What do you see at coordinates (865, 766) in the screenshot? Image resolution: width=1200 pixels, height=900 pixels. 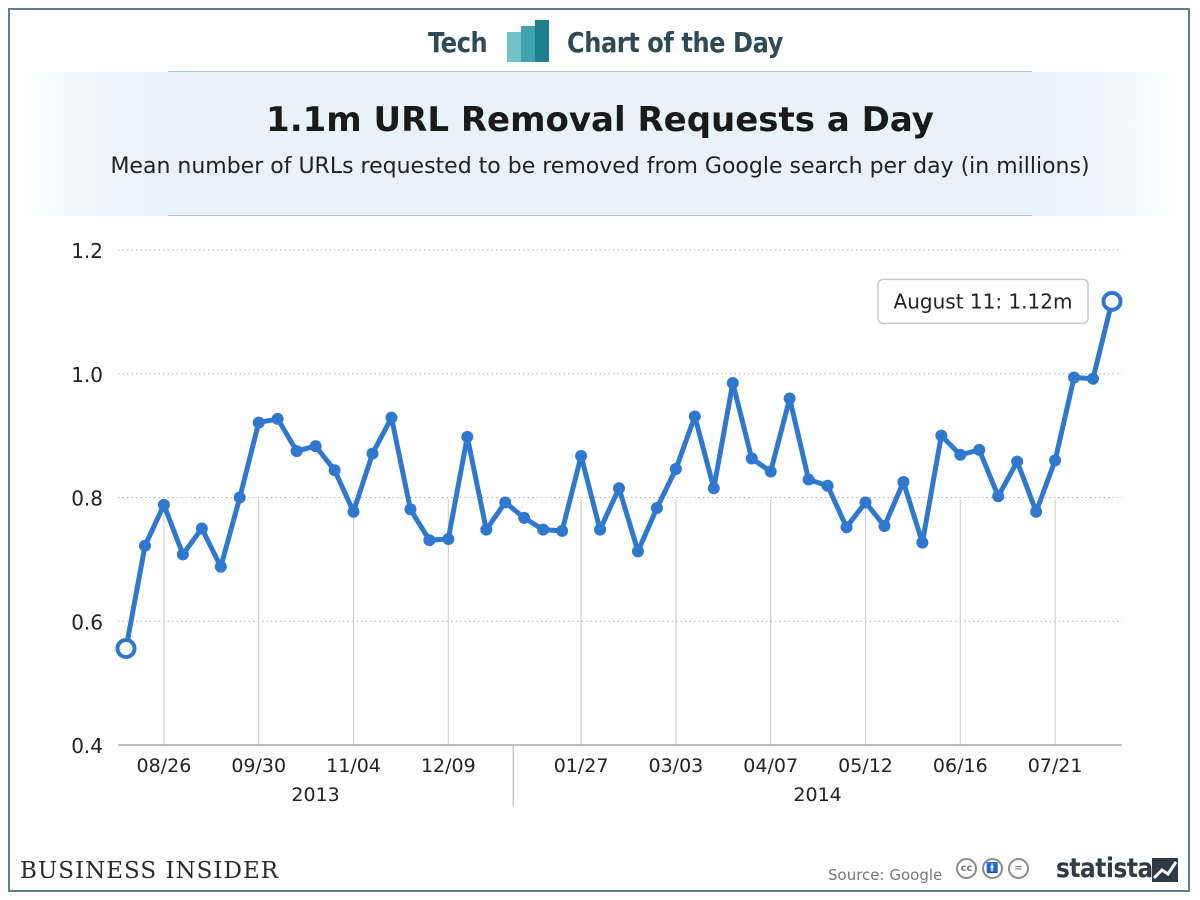 I see `x-tick-label: 05/12` at bounding box center [865, 766].